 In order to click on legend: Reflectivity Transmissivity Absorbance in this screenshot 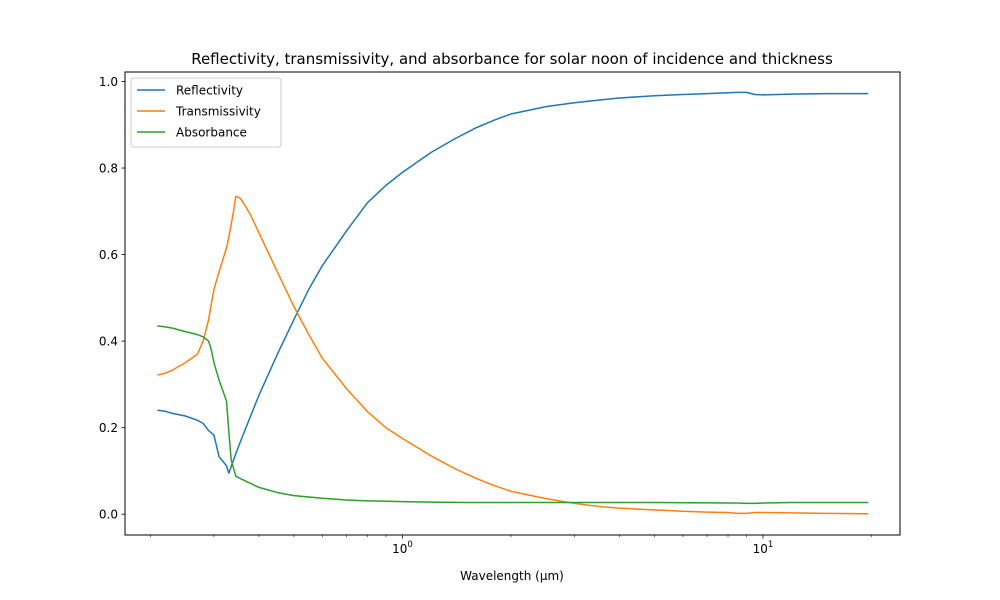, I will do `click(206, 112)`.